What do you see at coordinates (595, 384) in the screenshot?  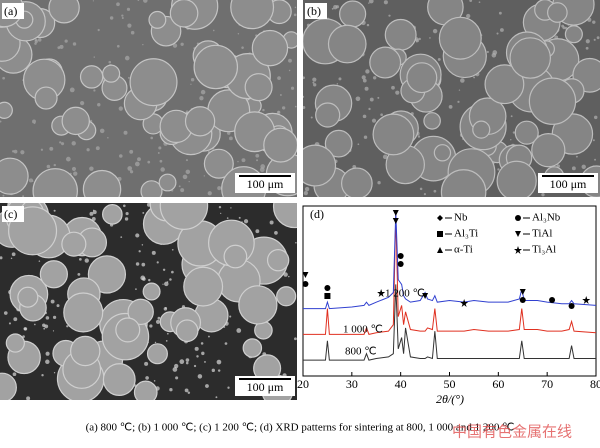 I see `x-tick-label: 80` at bounding box center [595, 384].